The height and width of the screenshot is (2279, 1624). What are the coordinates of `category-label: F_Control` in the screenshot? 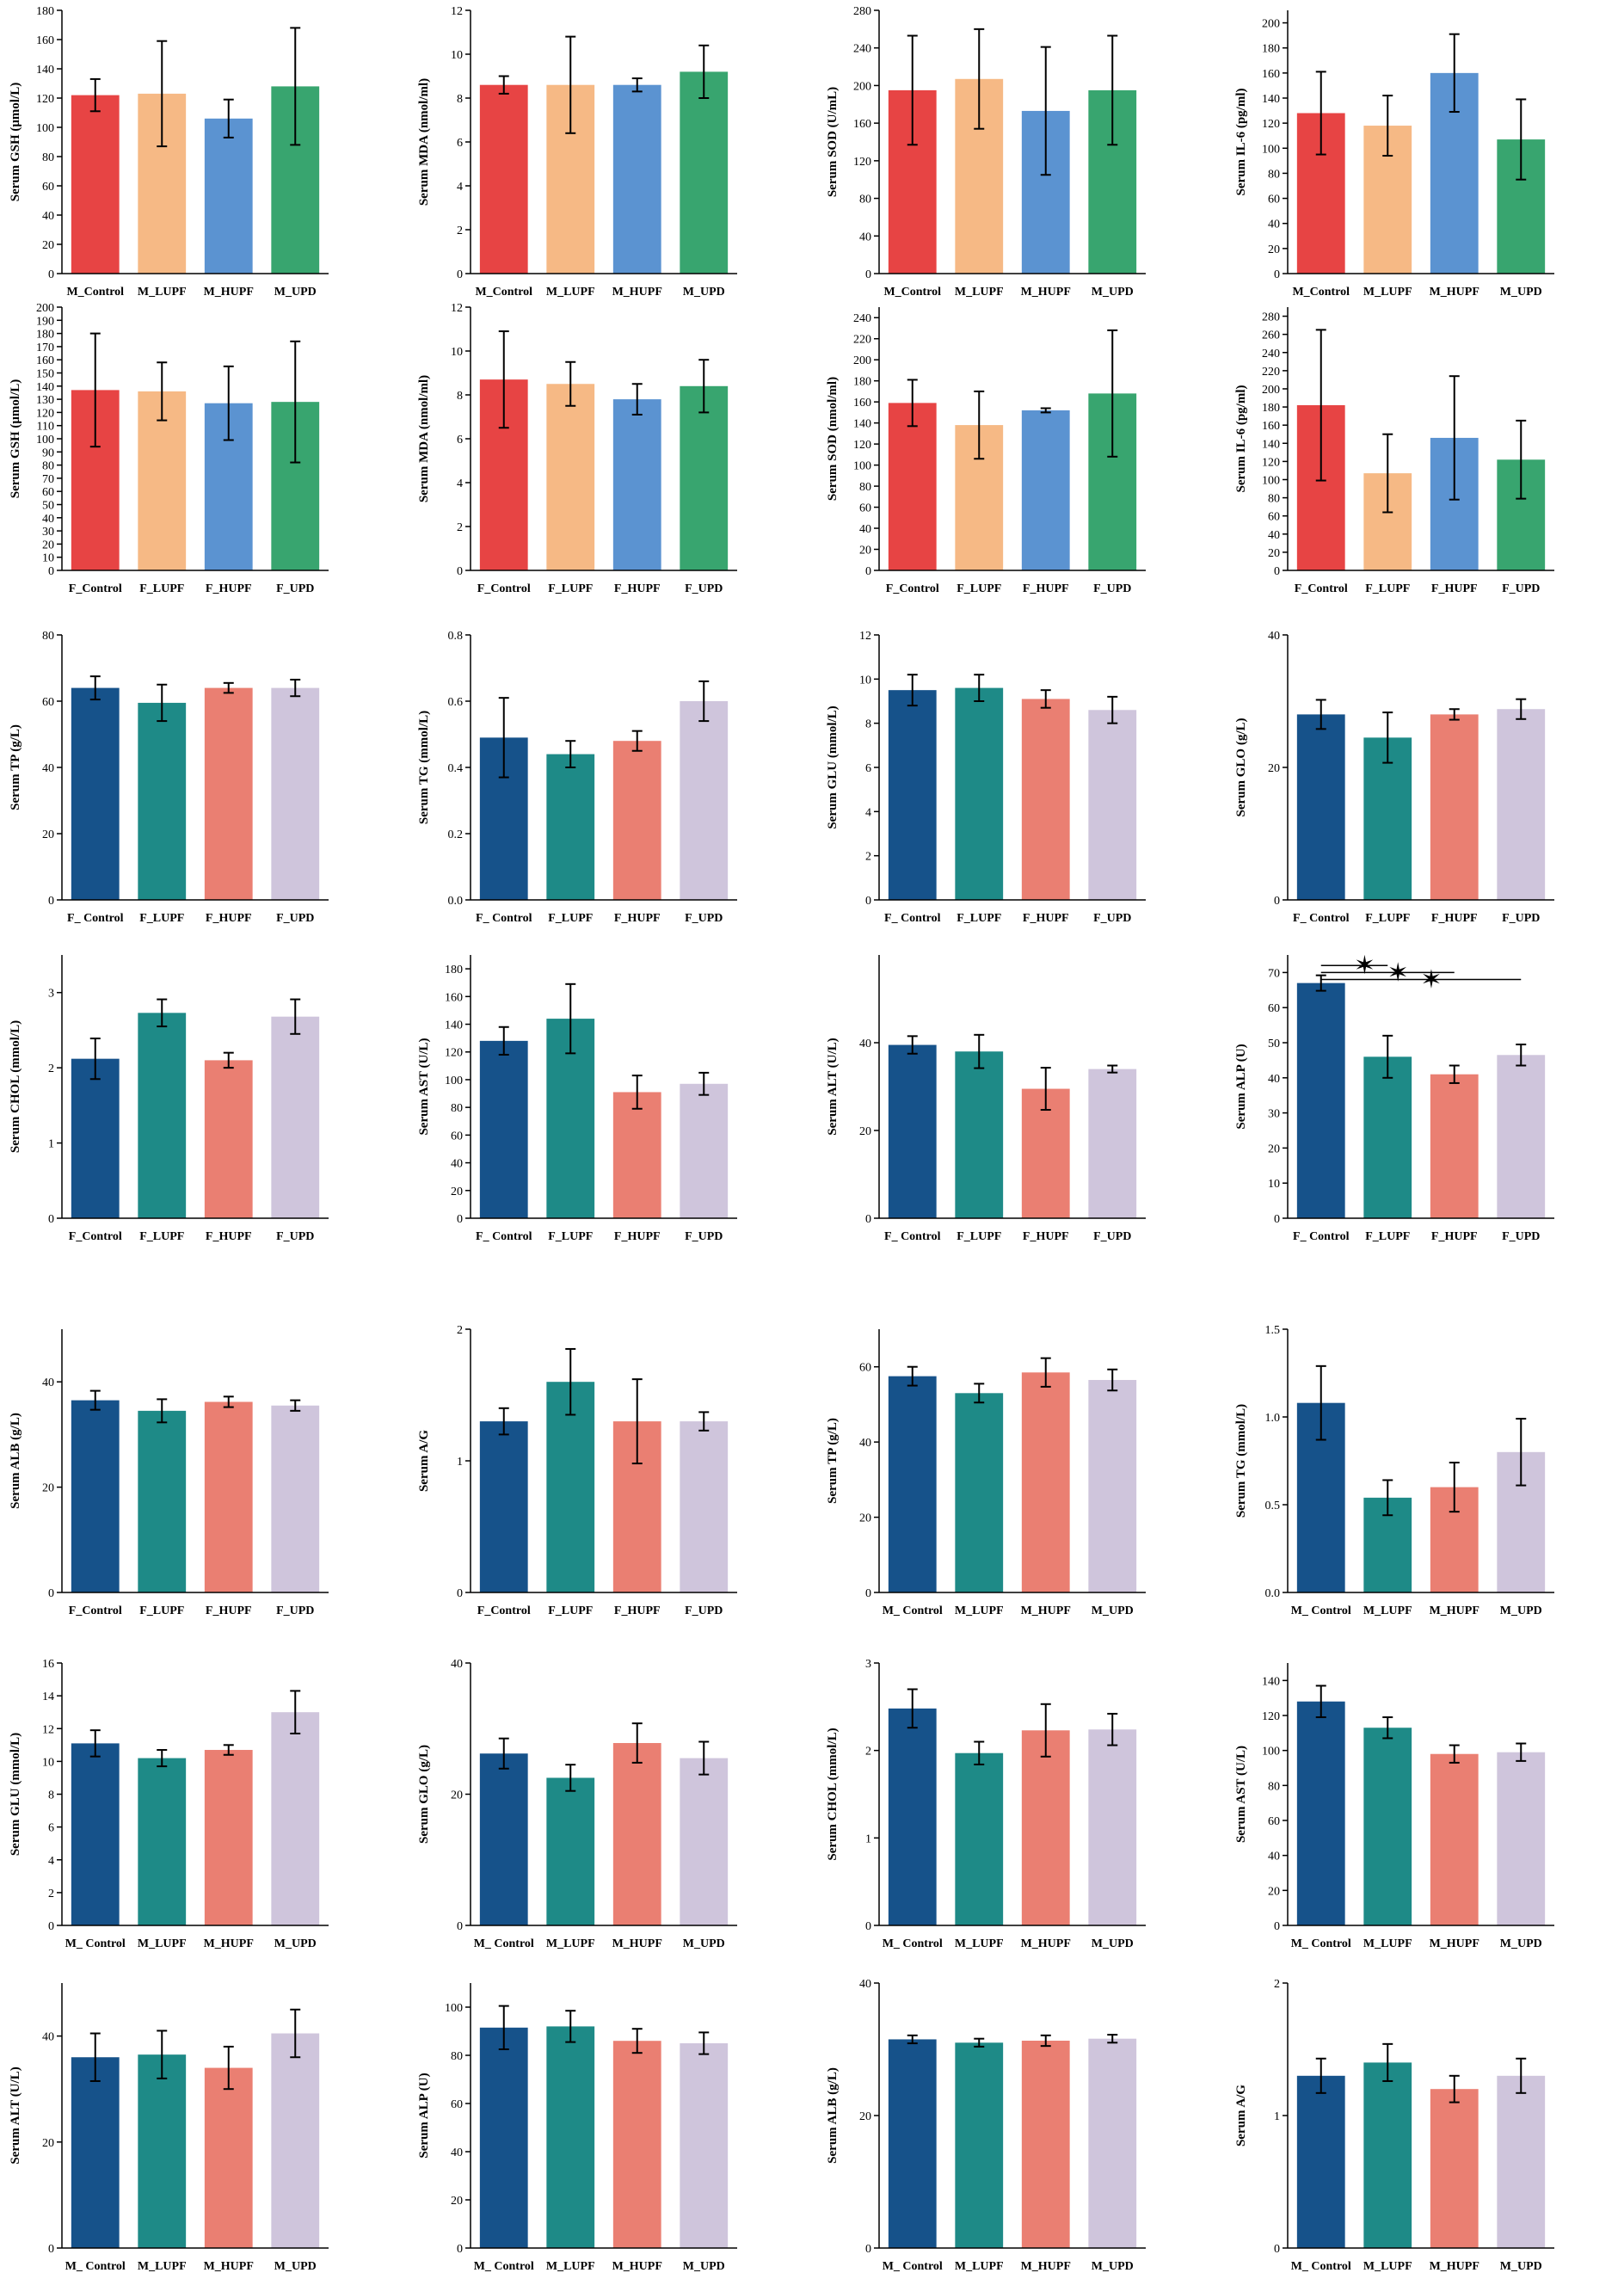 It's located at (912, 588).